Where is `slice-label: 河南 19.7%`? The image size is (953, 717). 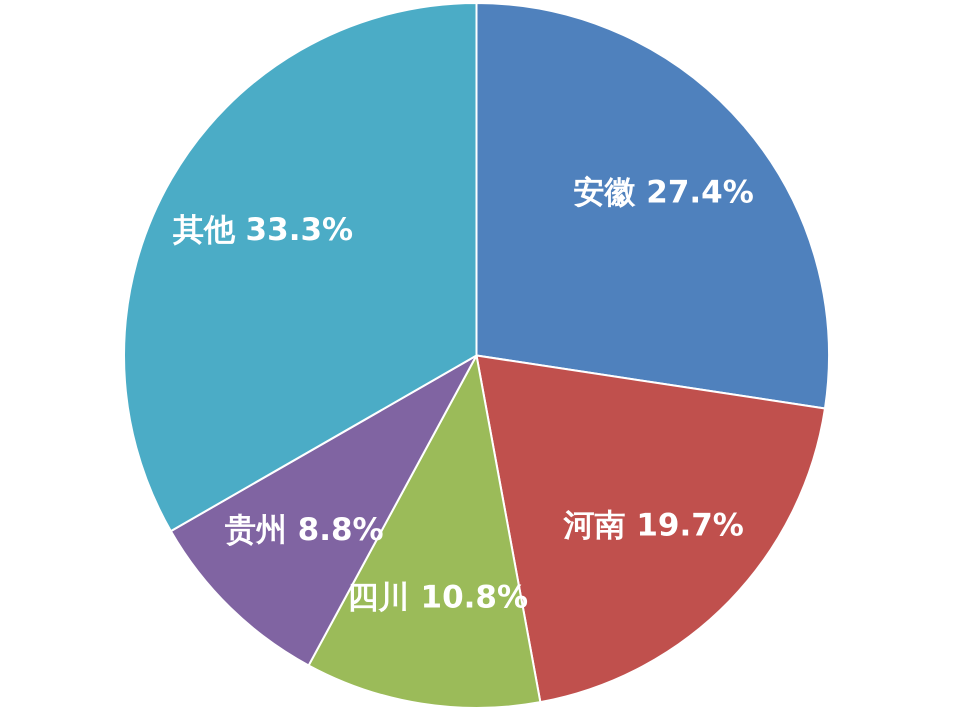
slice-label: 河南 19.7% is located at coordinates (653, 525).